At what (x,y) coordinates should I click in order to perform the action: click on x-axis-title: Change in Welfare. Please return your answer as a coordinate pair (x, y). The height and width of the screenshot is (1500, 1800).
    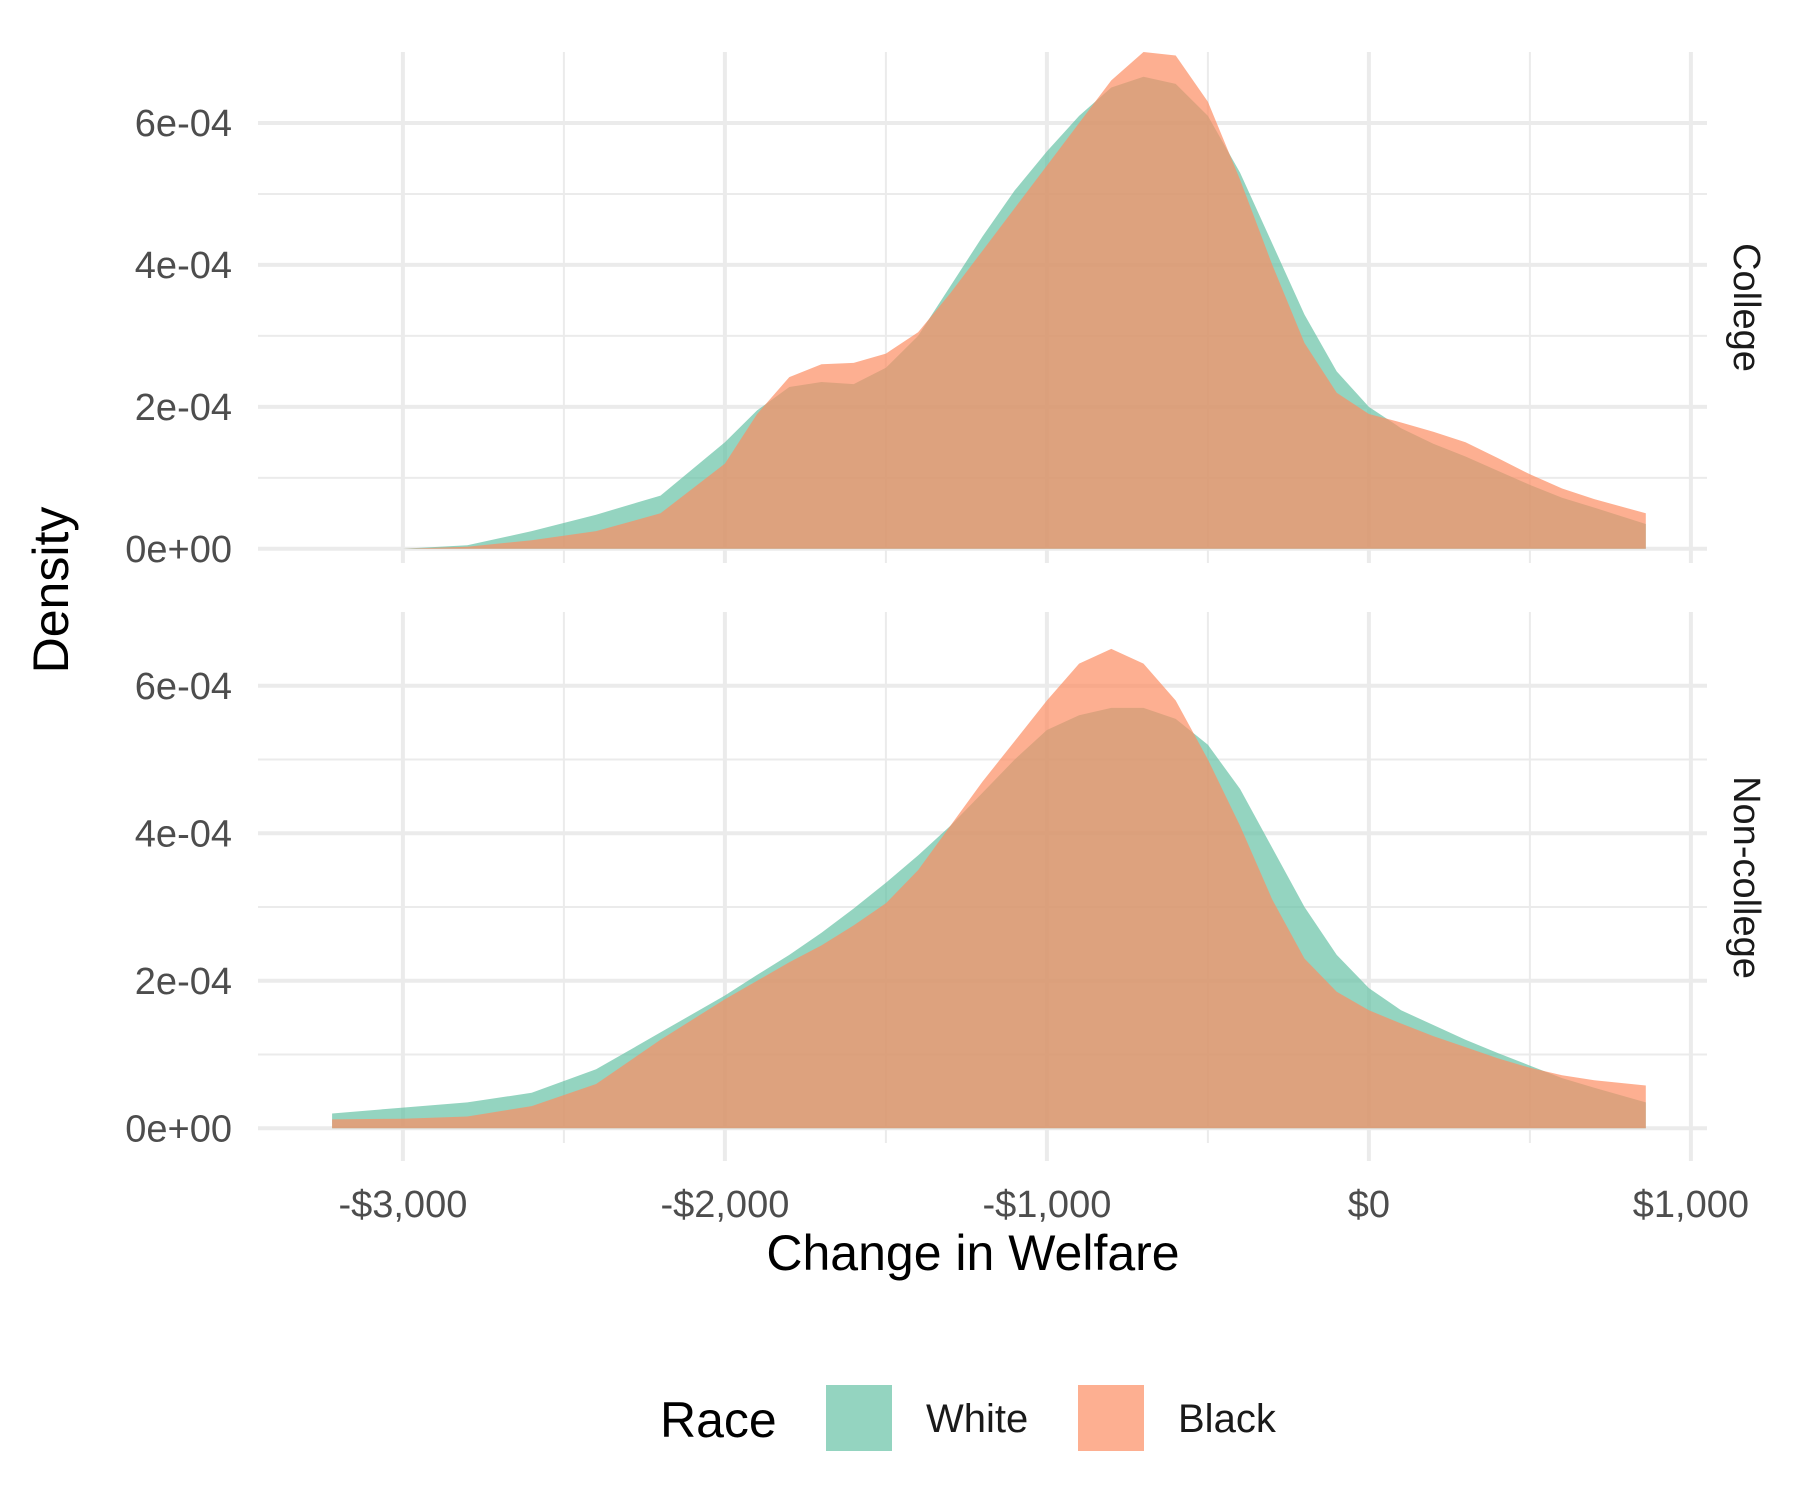
    Looking at the image, I should click on (972, 1253).